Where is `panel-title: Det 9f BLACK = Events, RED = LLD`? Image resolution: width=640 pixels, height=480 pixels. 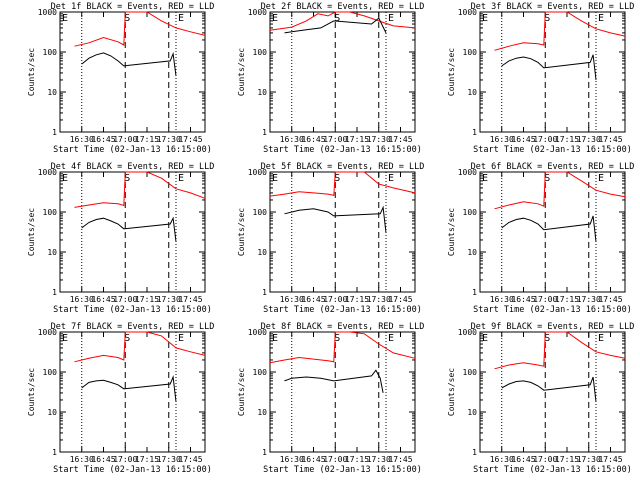
panel-title: Det 9f BLACK = Events, RED = LLD is located at coordinates (553, 327).